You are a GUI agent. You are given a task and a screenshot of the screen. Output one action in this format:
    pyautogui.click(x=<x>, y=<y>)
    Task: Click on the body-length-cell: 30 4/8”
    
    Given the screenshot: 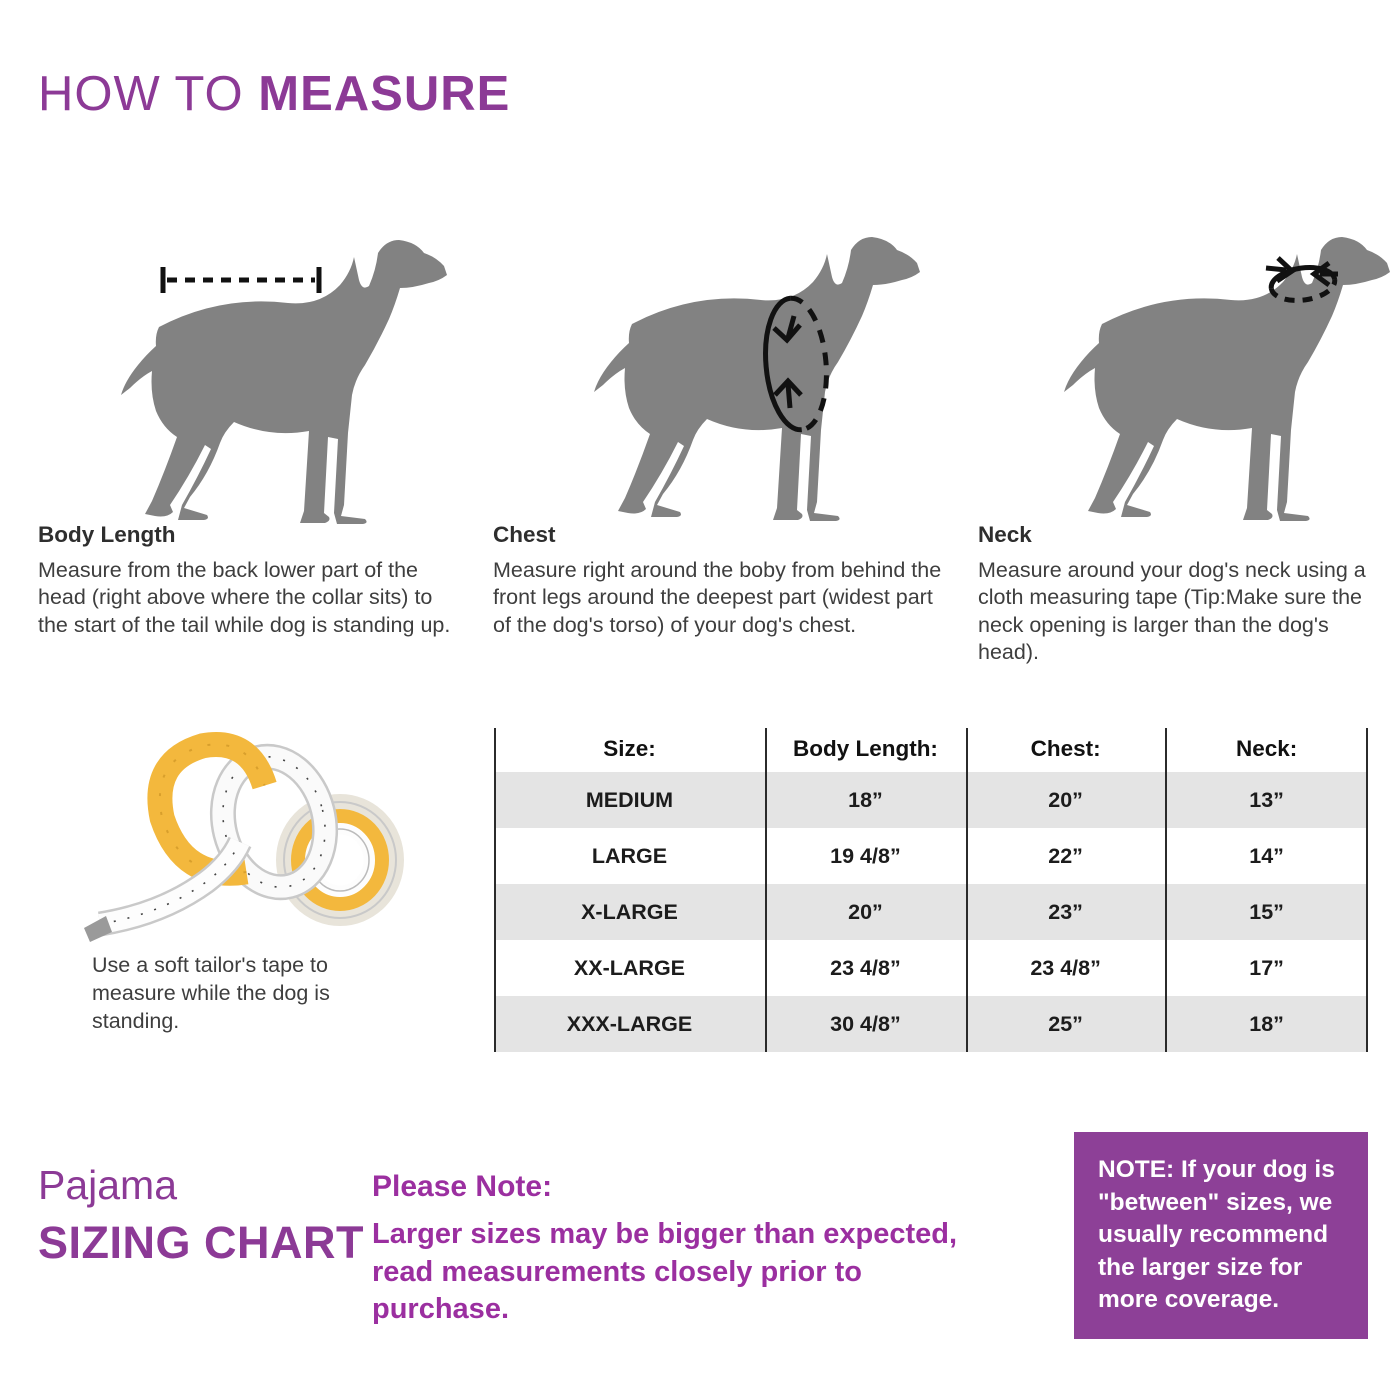 What is the action you would take?
    pyautogui.click(x=865, y=1023)
    